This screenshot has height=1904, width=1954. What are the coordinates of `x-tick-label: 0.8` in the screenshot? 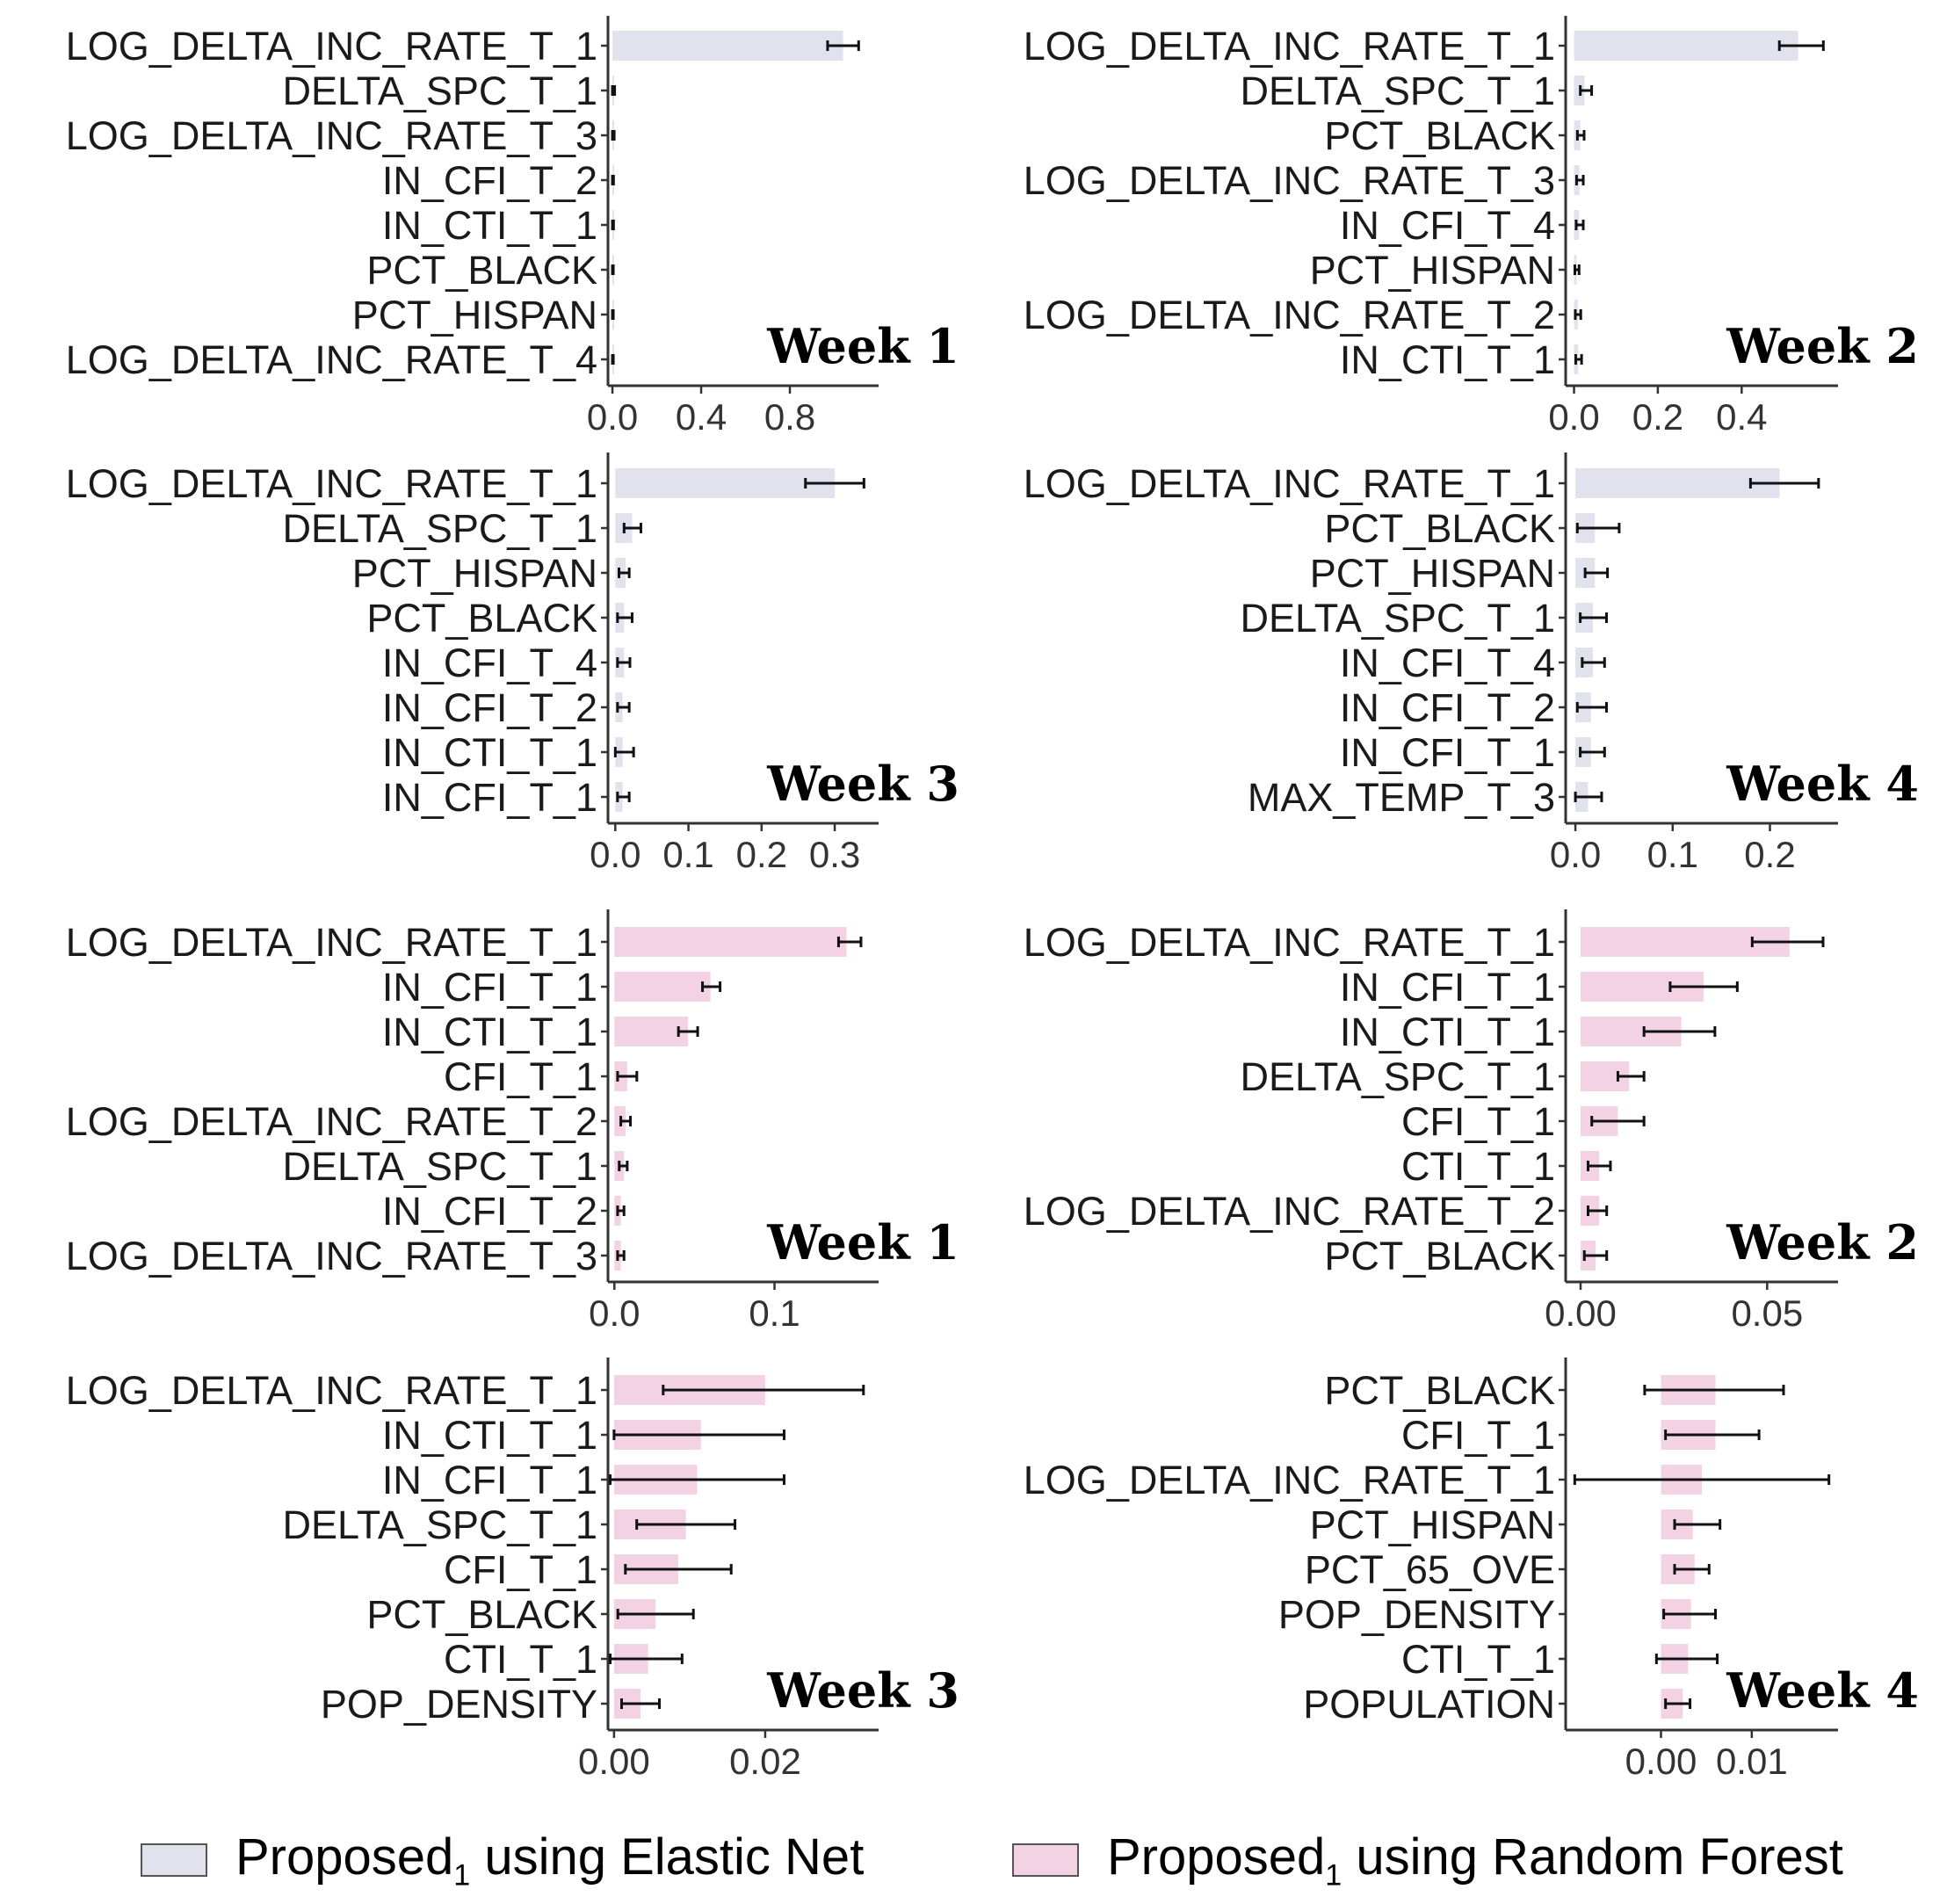 It's located at (789, 417).